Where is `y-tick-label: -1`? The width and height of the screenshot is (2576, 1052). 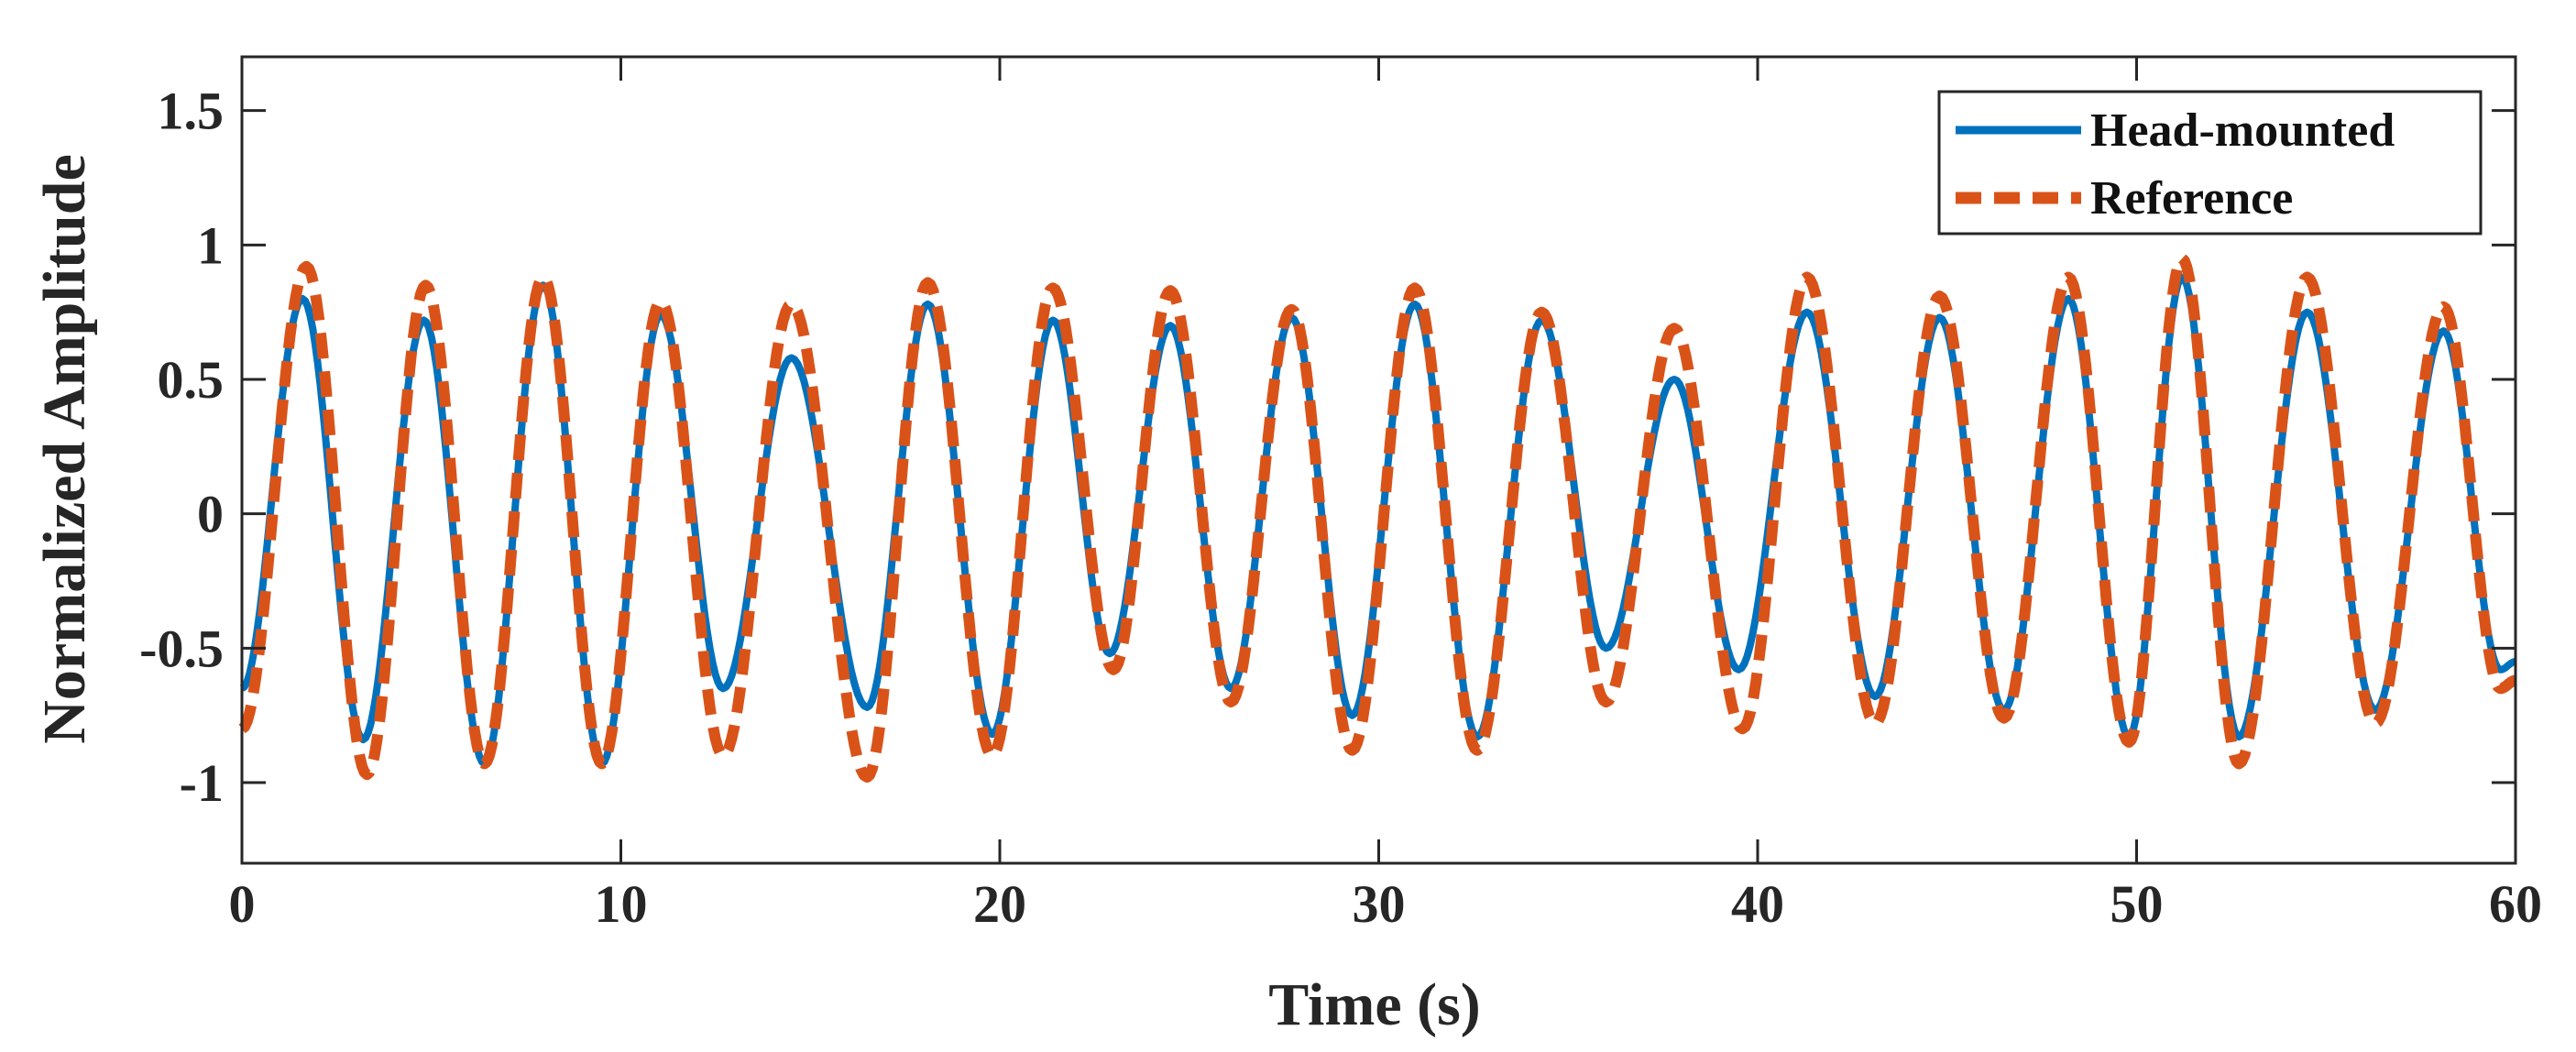
y-tick-label: -1 is located at coordinates (202, 783).